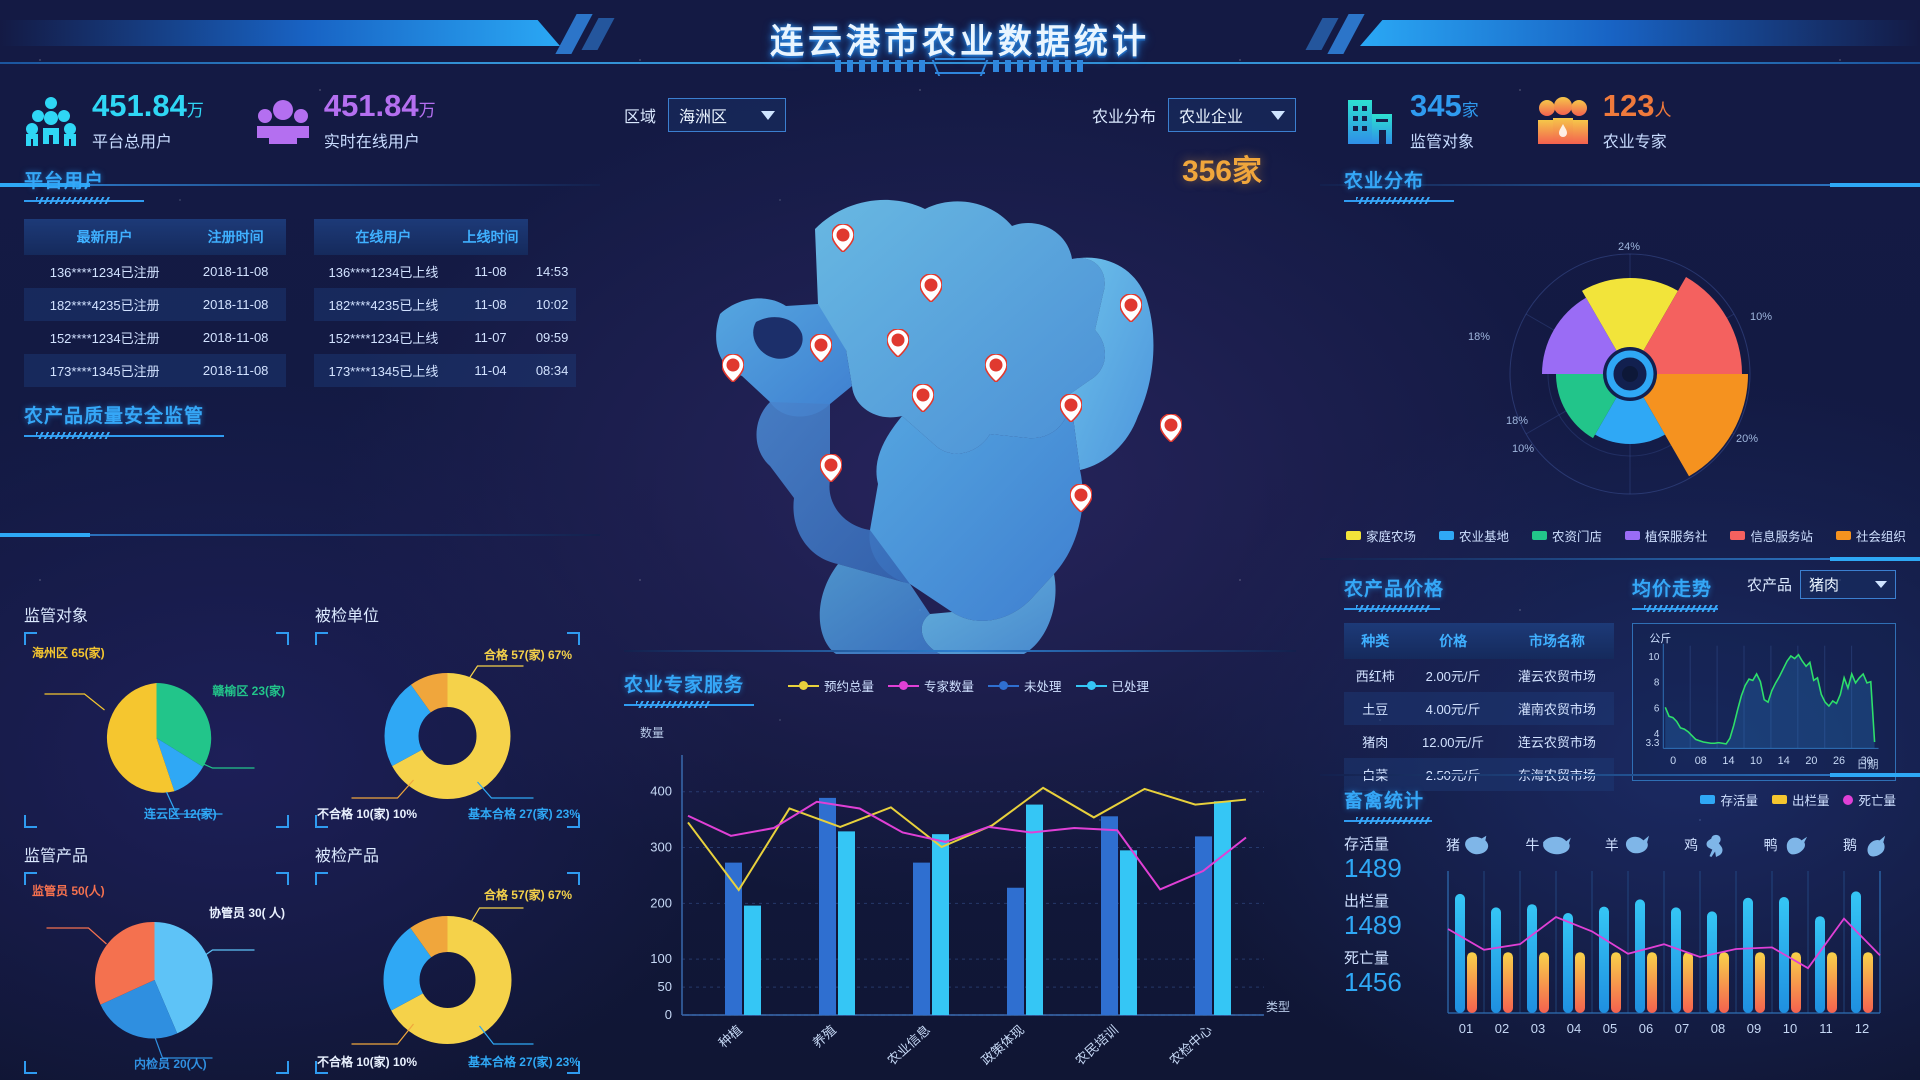  I want to click on table-row: 182****4235已注册 2018-11-08, so click(155, 304).